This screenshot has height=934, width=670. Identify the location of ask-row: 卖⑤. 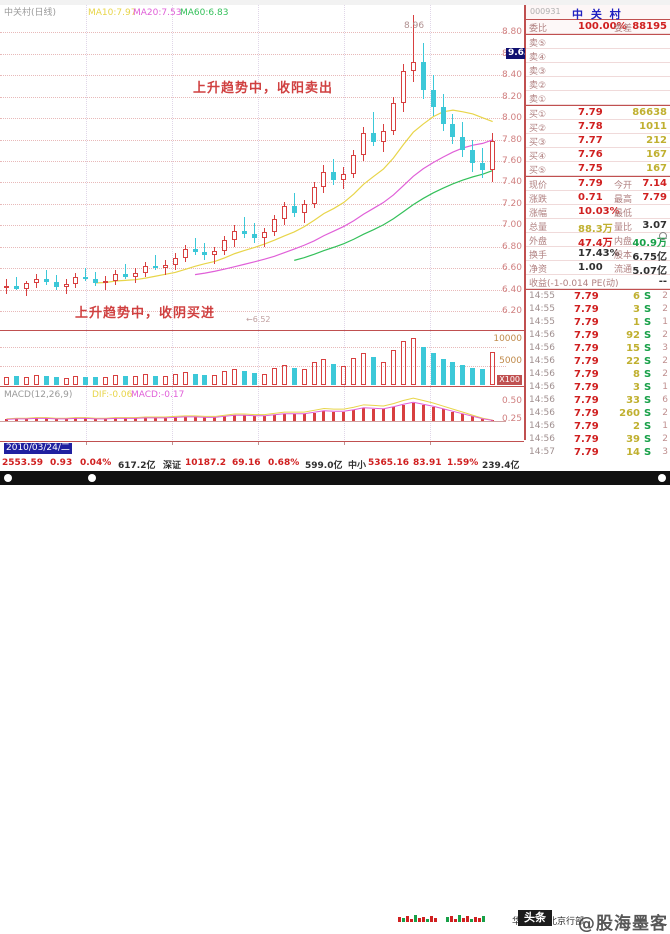
(598, 41).